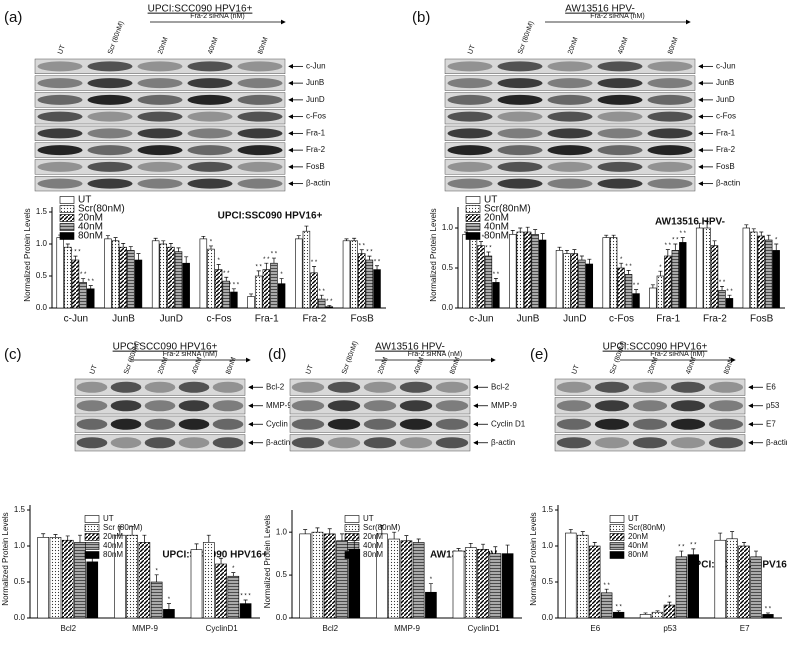 The height and width of the screenshot is (653, 787). Describe the element at coordinates (190, 354) in the screenshot. I see `blot-header: Fra-2 siRNA (nM)` at that location.